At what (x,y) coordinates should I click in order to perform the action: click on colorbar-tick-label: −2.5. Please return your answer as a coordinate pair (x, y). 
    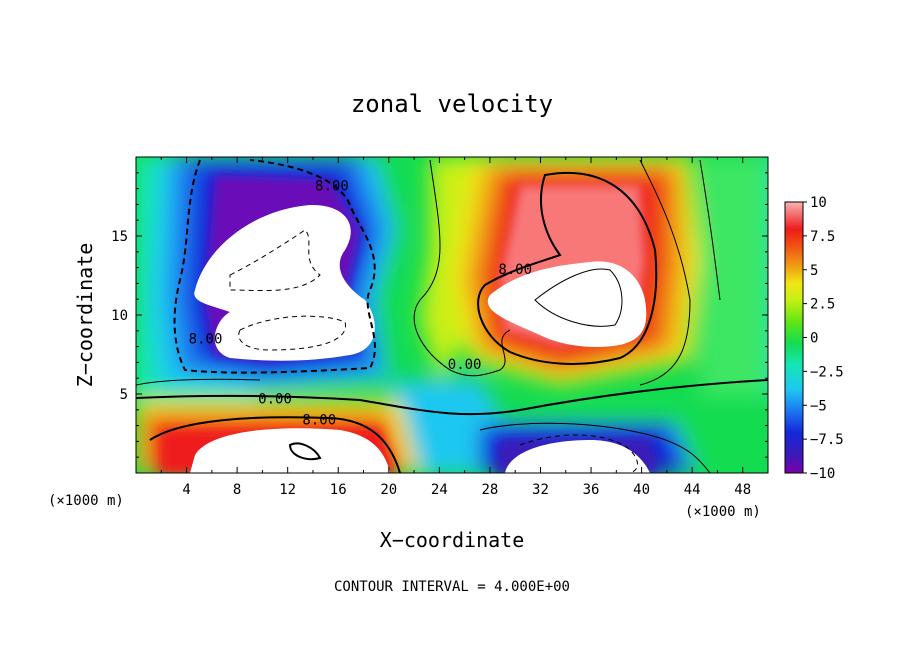
    Looking at the image, I should click on (827, 372).